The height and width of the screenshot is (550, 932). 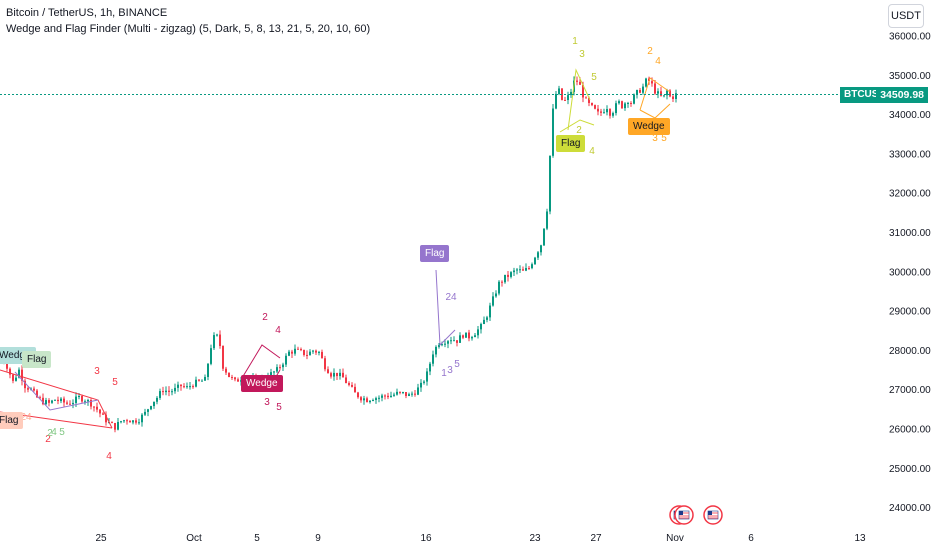 What do you see at coordinates (535, 538) in the screenshot?
I see `x-tick-label: 23` at bounding box center [535, 538].